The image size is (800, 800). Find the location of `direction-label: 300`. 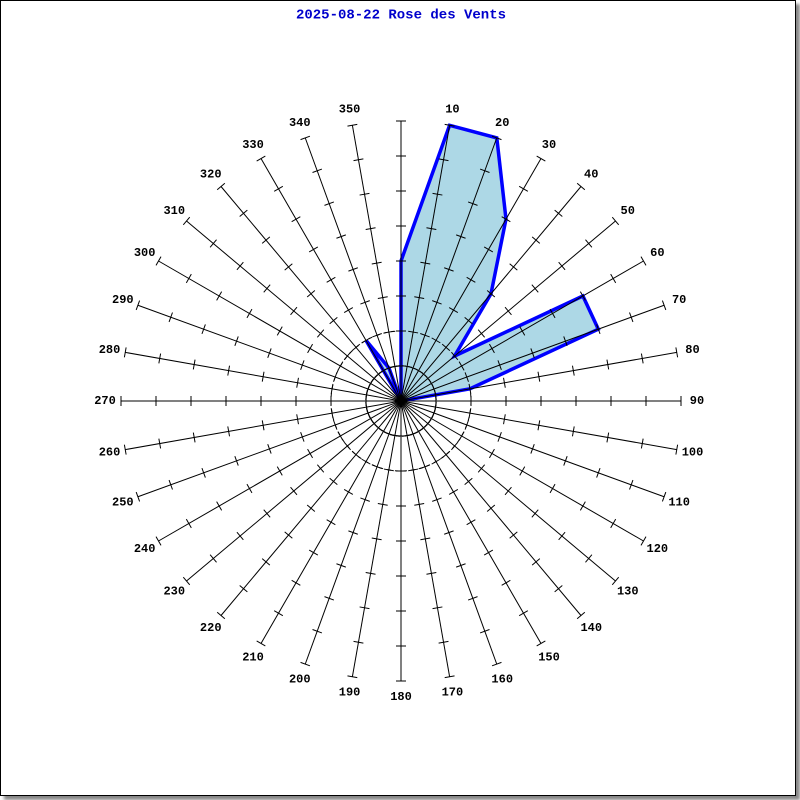

direction-label: 300 is located at coordinates (145, 253).